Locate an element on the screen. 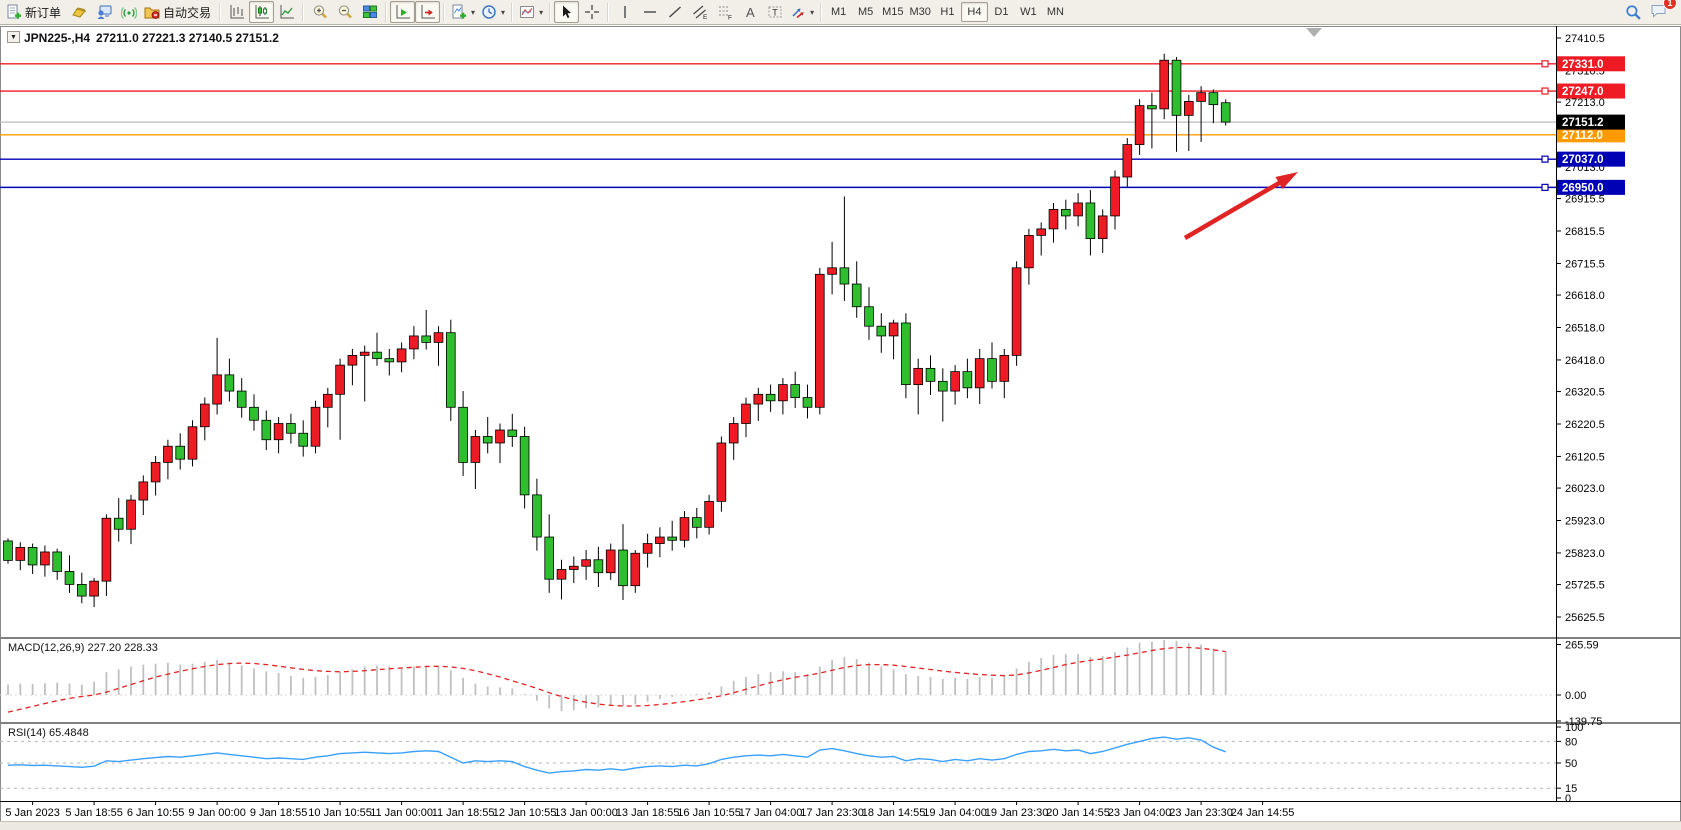  timeframe-m30: M30 is located at coordinates (920, 12).